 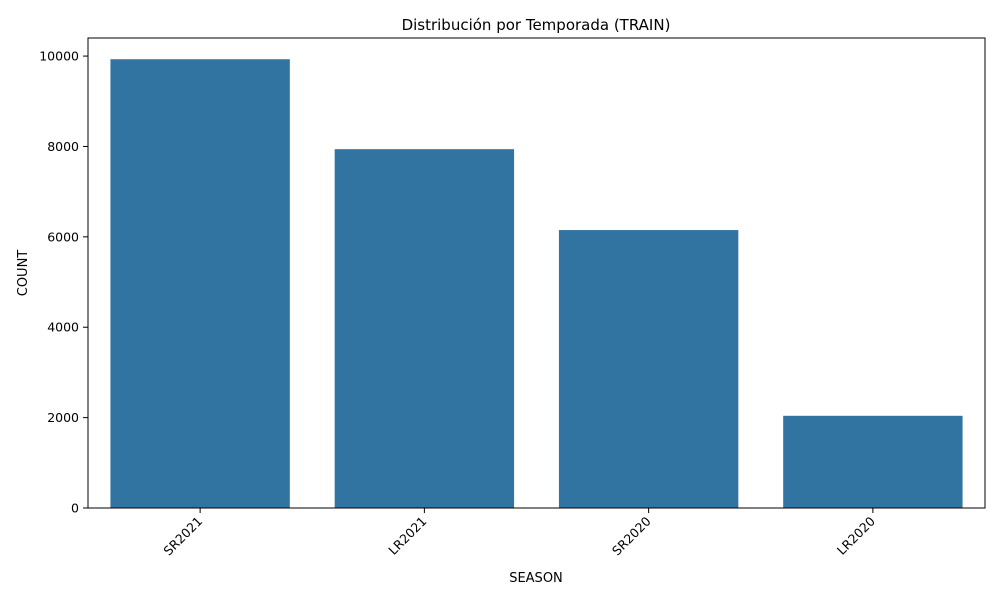 What do you see at coordinates (856, 535) in the screenshot?
I see `x-tick-label: LR2020` at bounding box center [856, 535].